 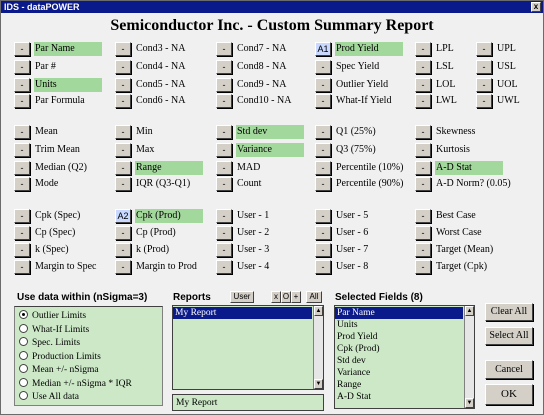 I want to click on field-toggle-button: A2, so click(x=123, y=216).